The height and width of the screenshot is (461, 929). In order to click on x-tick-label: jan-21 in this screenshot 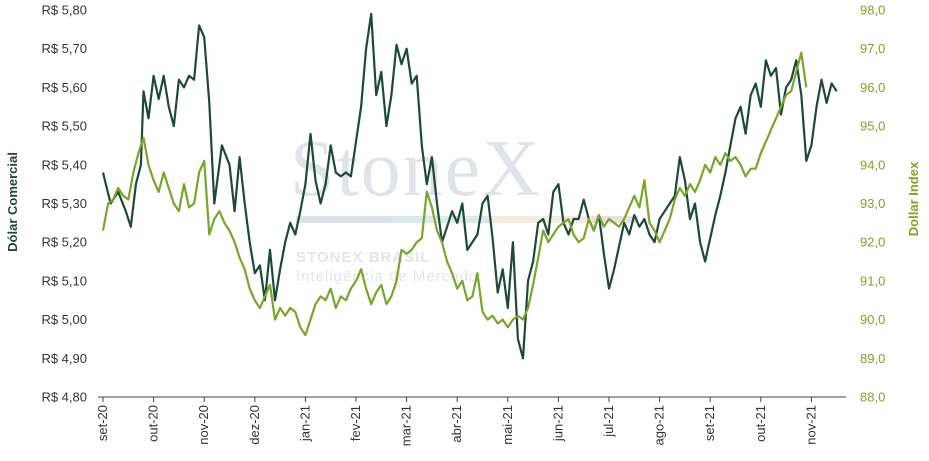, I will do `click(304, 423)`.